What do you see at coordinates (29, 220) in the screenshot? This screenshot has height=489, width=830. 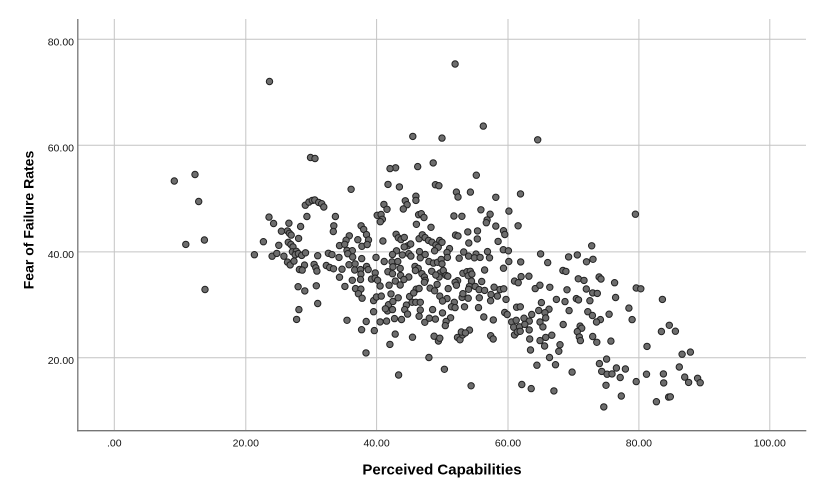 I see `svg-text: Fear of Failure Rates` at bounding box center [29, 220].